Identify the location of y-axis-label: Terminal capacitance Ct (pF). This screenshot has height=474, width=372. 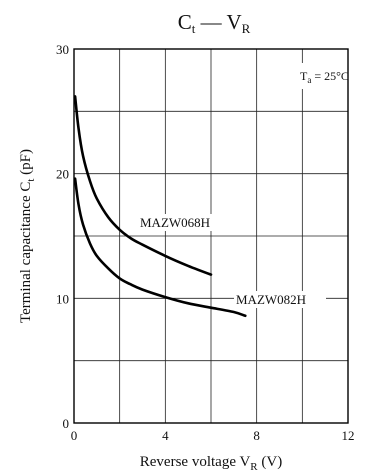
(27, 236).